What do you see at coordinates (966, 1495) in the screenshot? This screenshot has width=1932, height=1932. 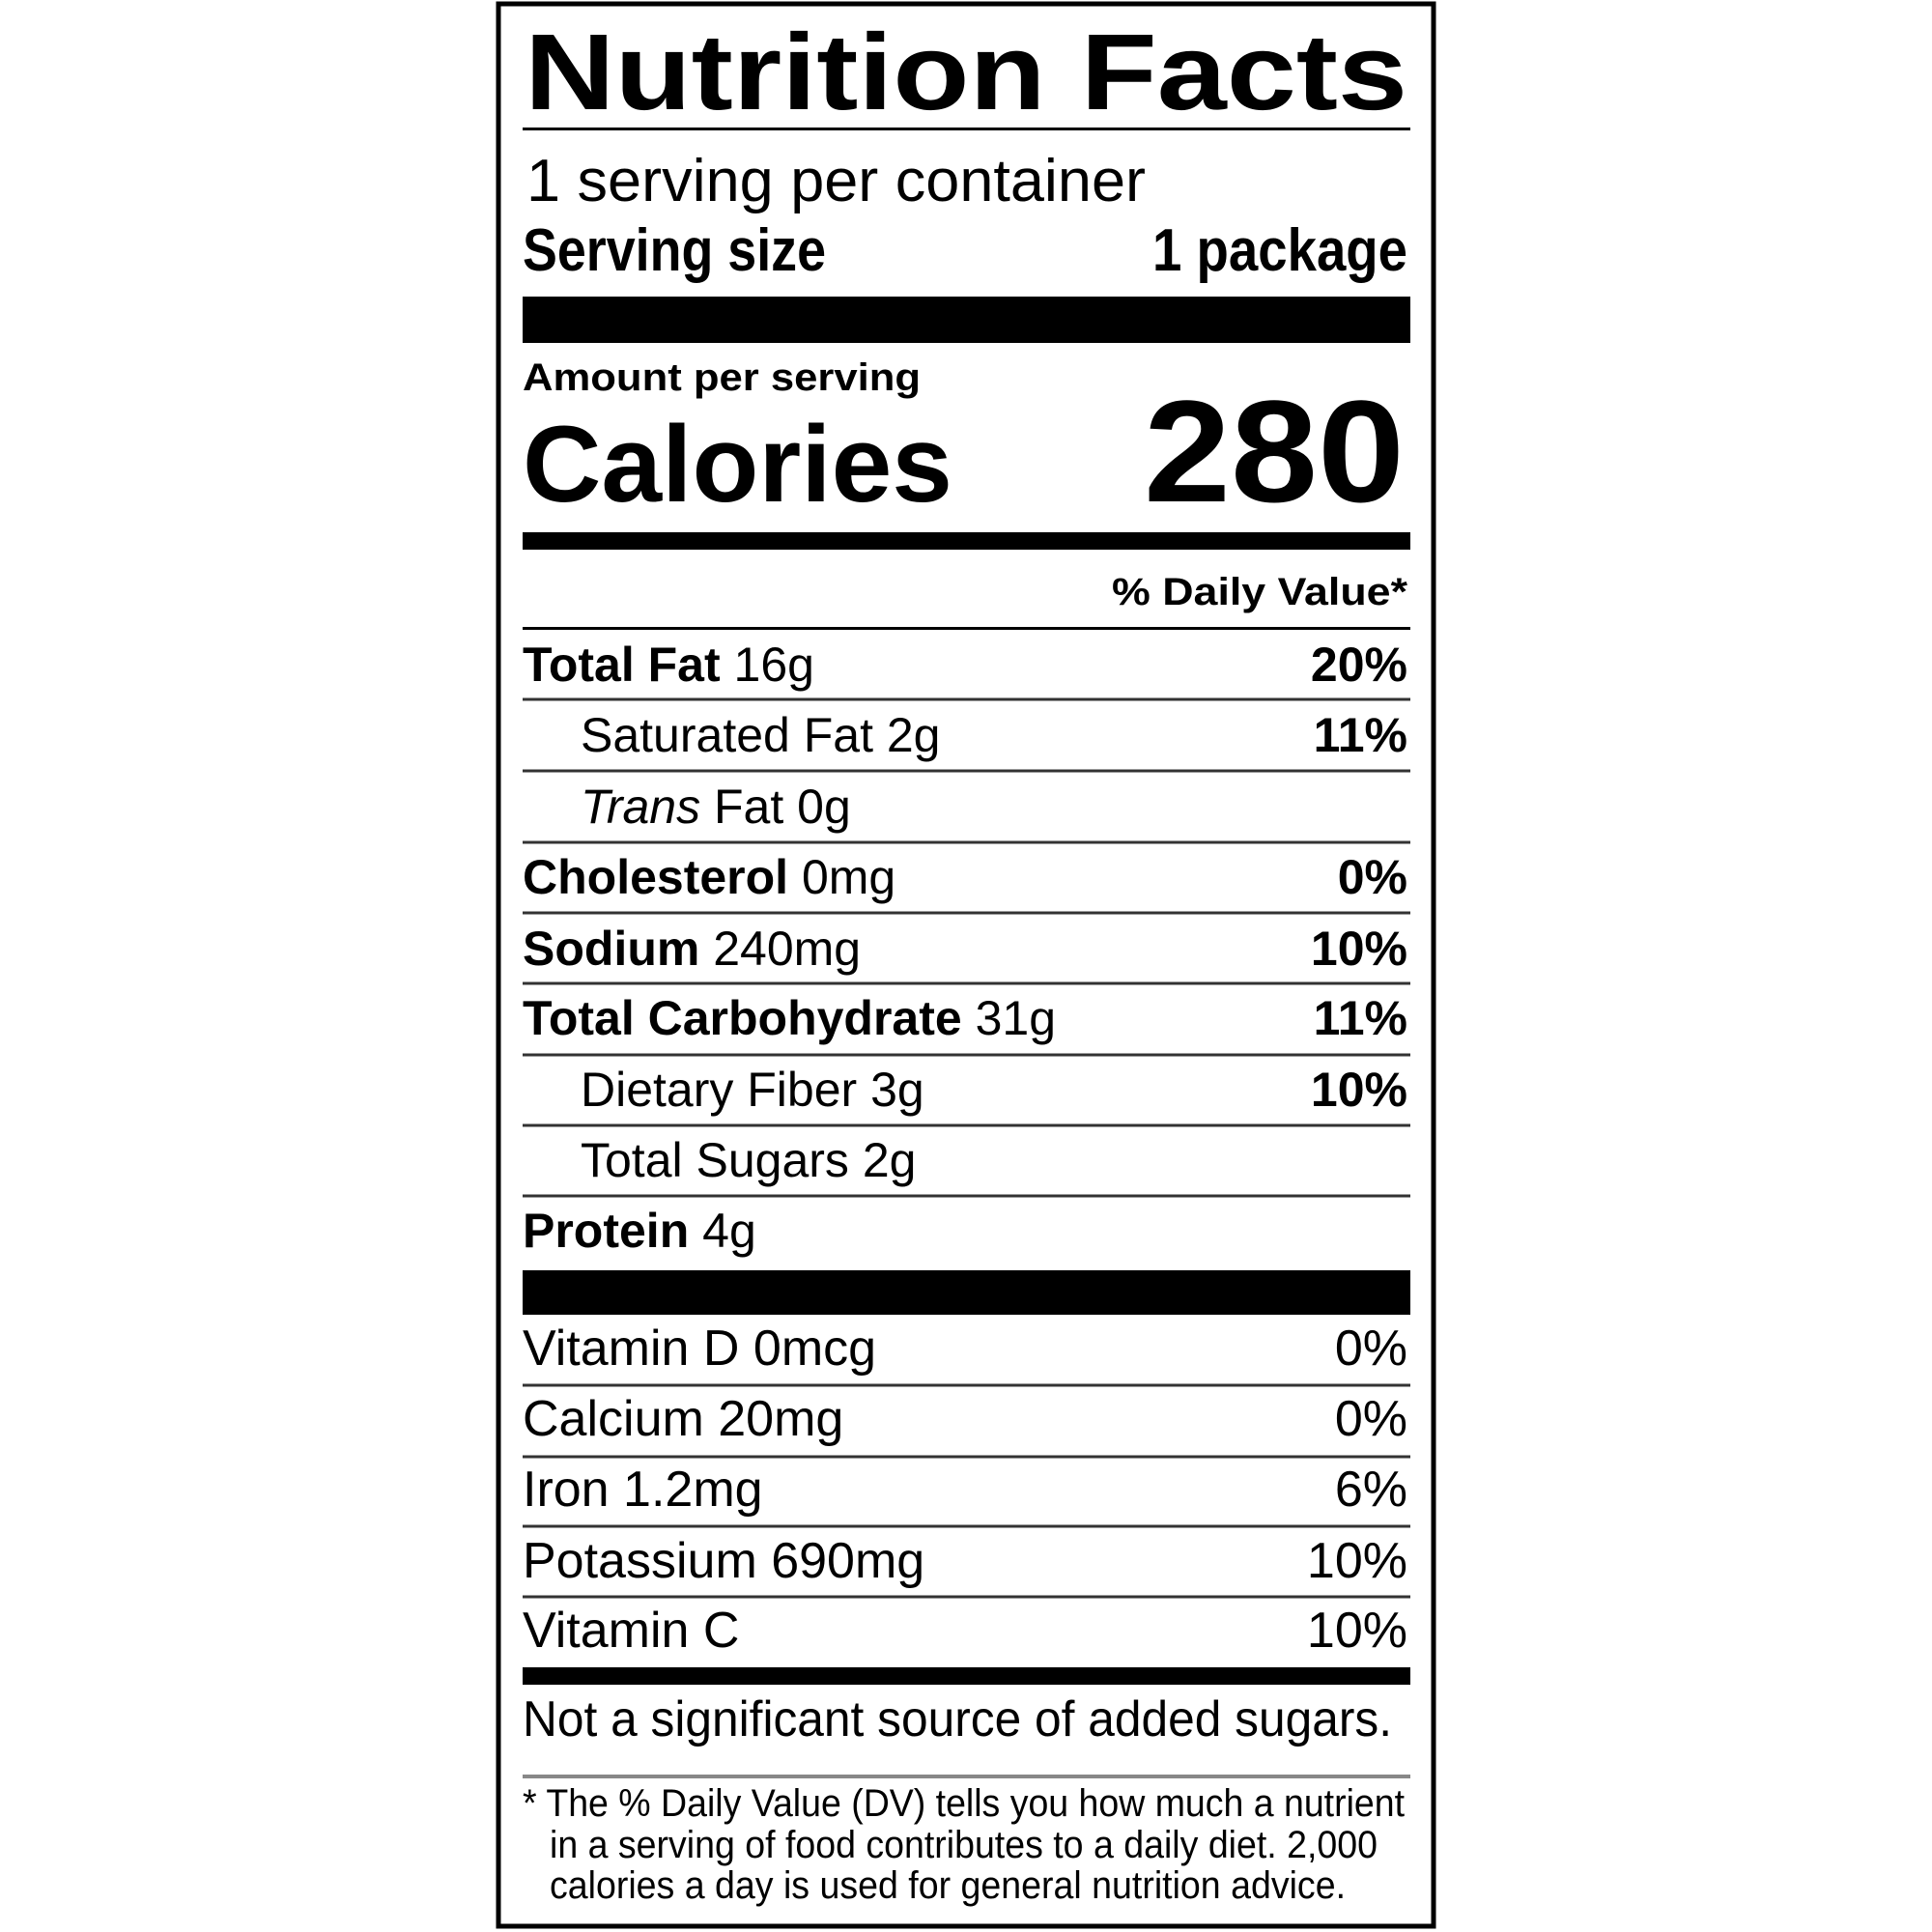 I see `vitamin-row: Iron 1.2mg 6%` at bounding box center [966, 1495].